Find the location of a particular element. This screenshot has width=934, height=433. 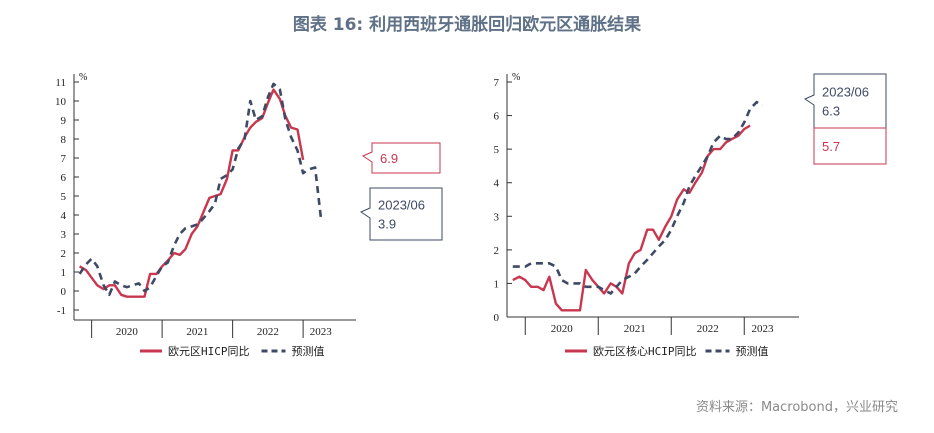

c1-callout-text: 3.9 is located at coordinates (387, 224).